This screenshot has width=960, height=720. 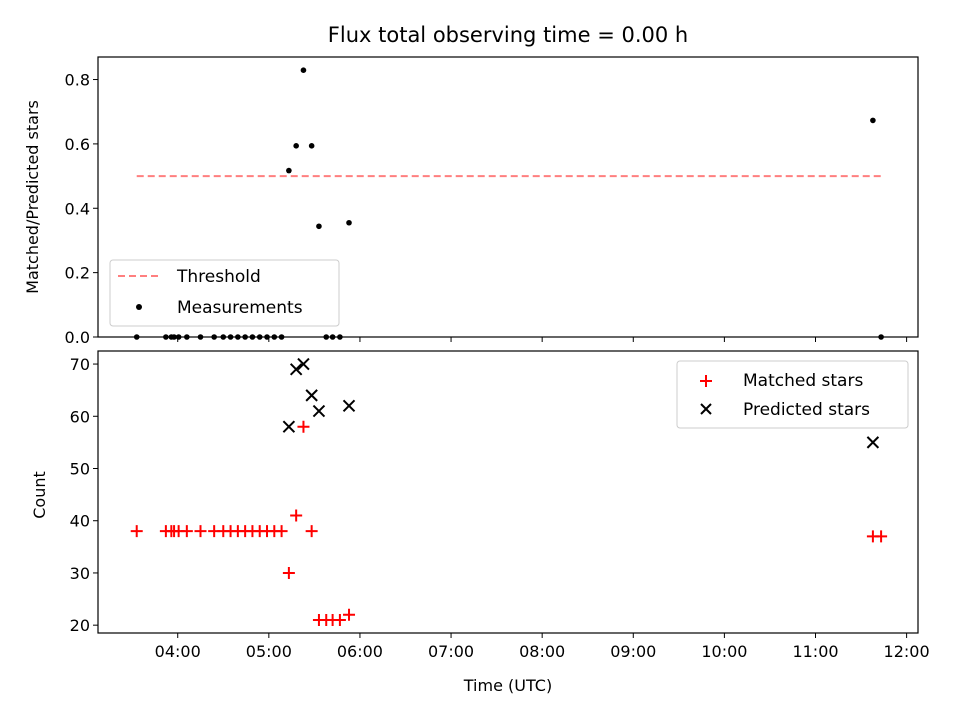 I want to click on count-y-tick-label: 30, so click(x=80, y=573).